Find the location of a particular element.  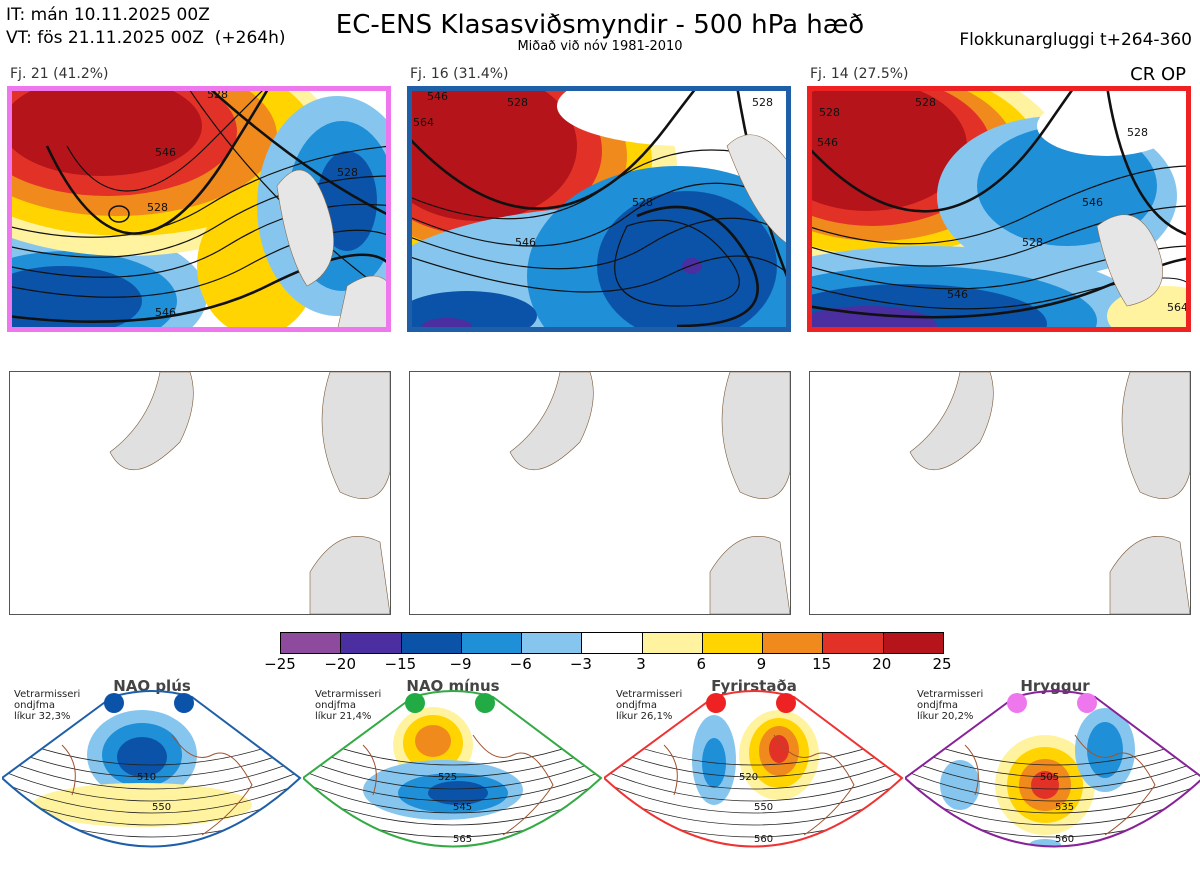

cluster-3-border is located at coordinates (999, 209).